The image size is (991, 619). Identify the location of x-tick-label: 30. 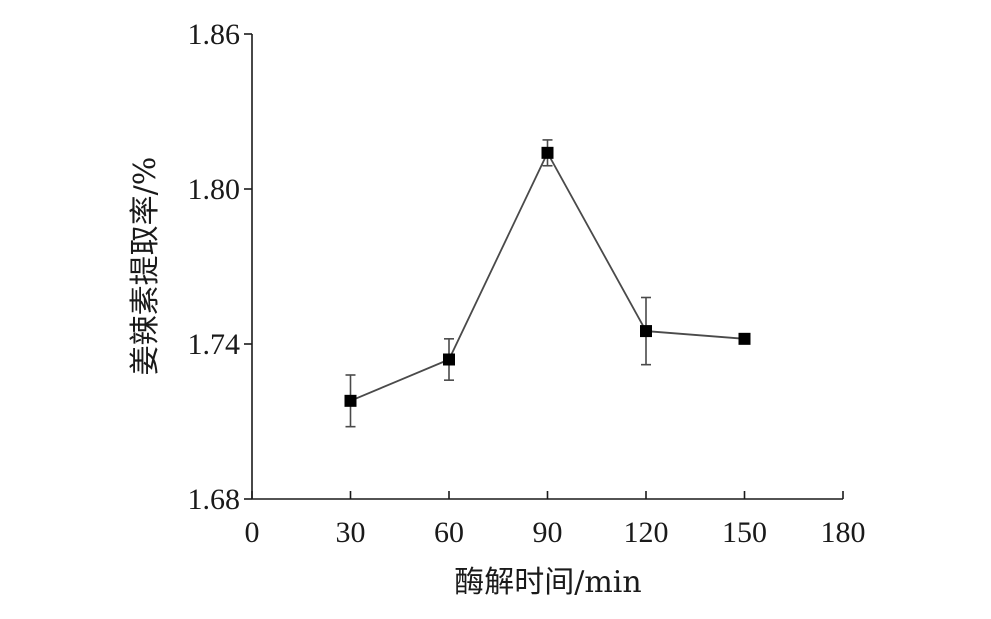
(351, 532).